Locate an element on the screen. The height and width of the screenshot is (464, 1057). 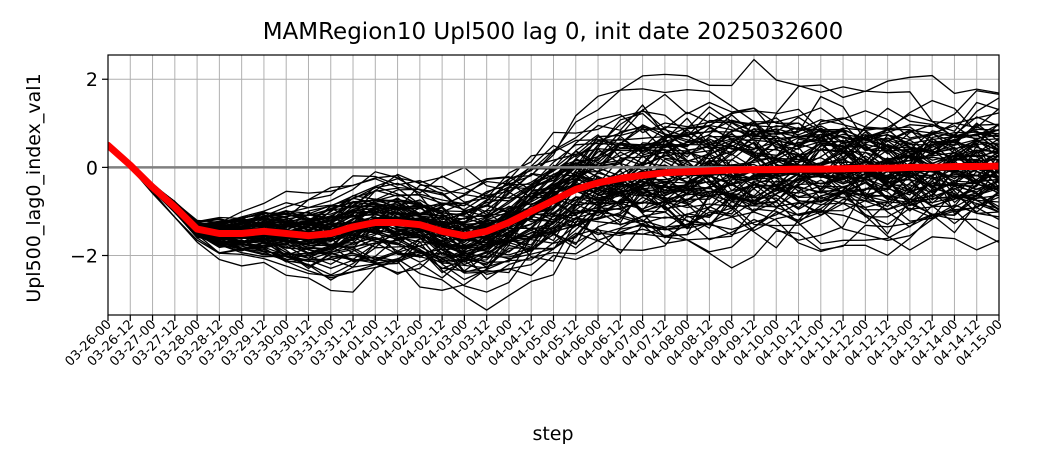
y-axis-label: Upl500_lag0_index_val1 is located at coordinates (34, 187).